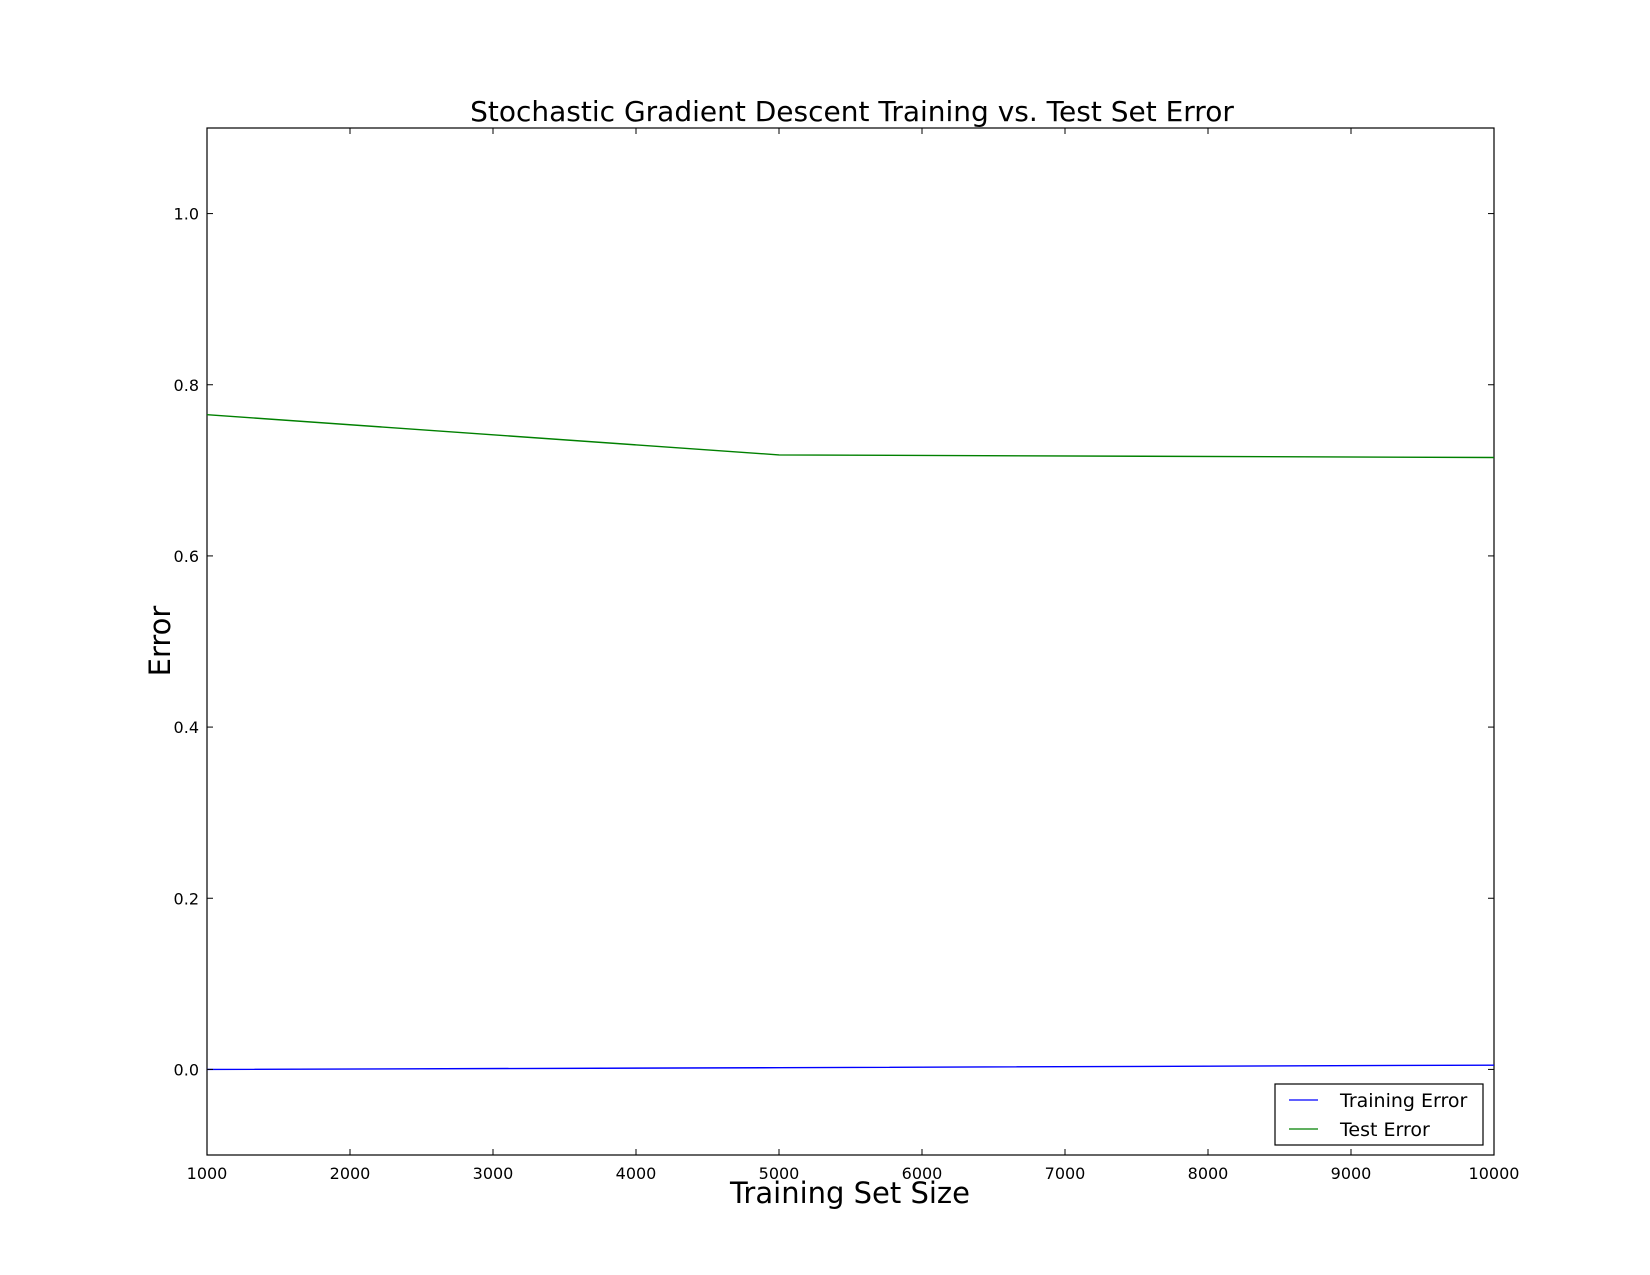 This screenshot has height=1275, width=1650. I want to click on y-tick-label: 0.8, so click(186, 385).